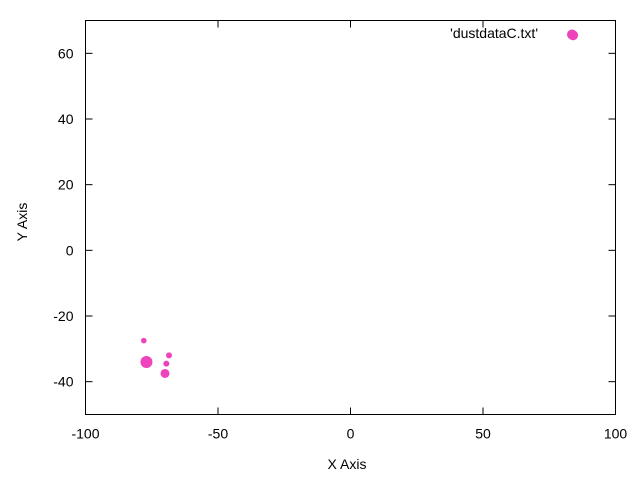 This screenshot has width=640, height=480. What do you see at coordinates (63, 316) in the screenshot?
I see `y-tick-label: -20` at bounding box center [63, 316].